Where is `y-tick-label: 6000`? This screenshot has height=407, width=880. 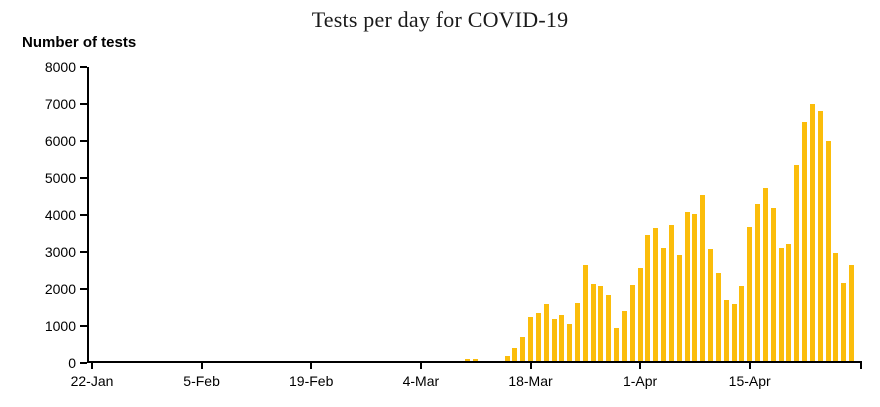 y-tick-label: 6000 is located at coordinates (60, 141).